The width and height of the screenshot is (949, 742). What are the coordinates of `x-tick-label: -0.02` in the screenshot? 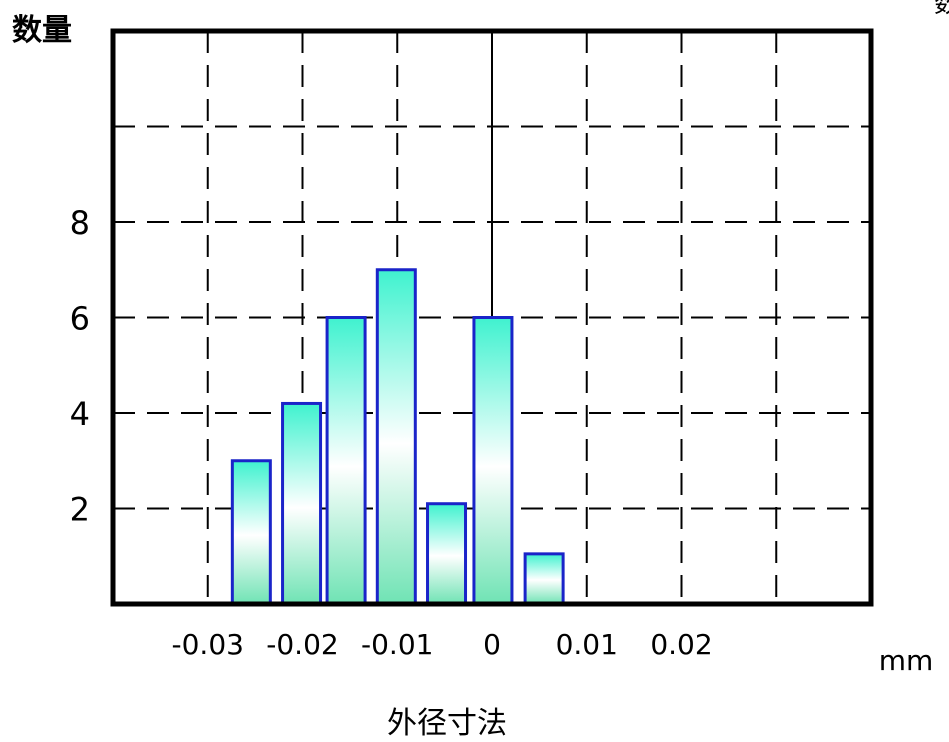 It's located at (302, 644).